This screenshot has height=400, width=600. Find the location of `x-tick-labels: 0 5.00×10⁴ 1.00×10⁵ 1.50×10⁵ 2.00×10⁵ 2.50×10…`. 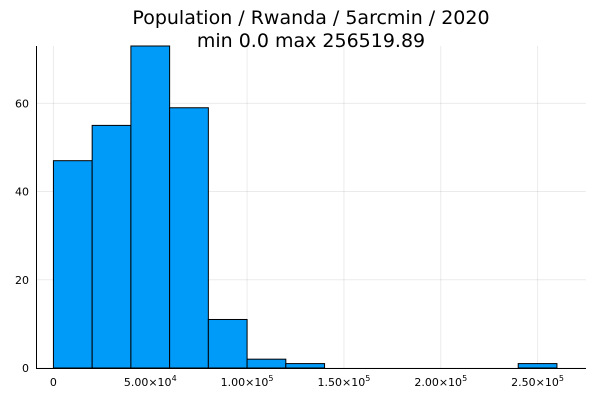

x-tick-labels: 0 5.00×10⁴ 1.00×10⁵ 1.50×10⁵ 2.00×10⁵ 2.50×10… is located at coordinates (307, 381).